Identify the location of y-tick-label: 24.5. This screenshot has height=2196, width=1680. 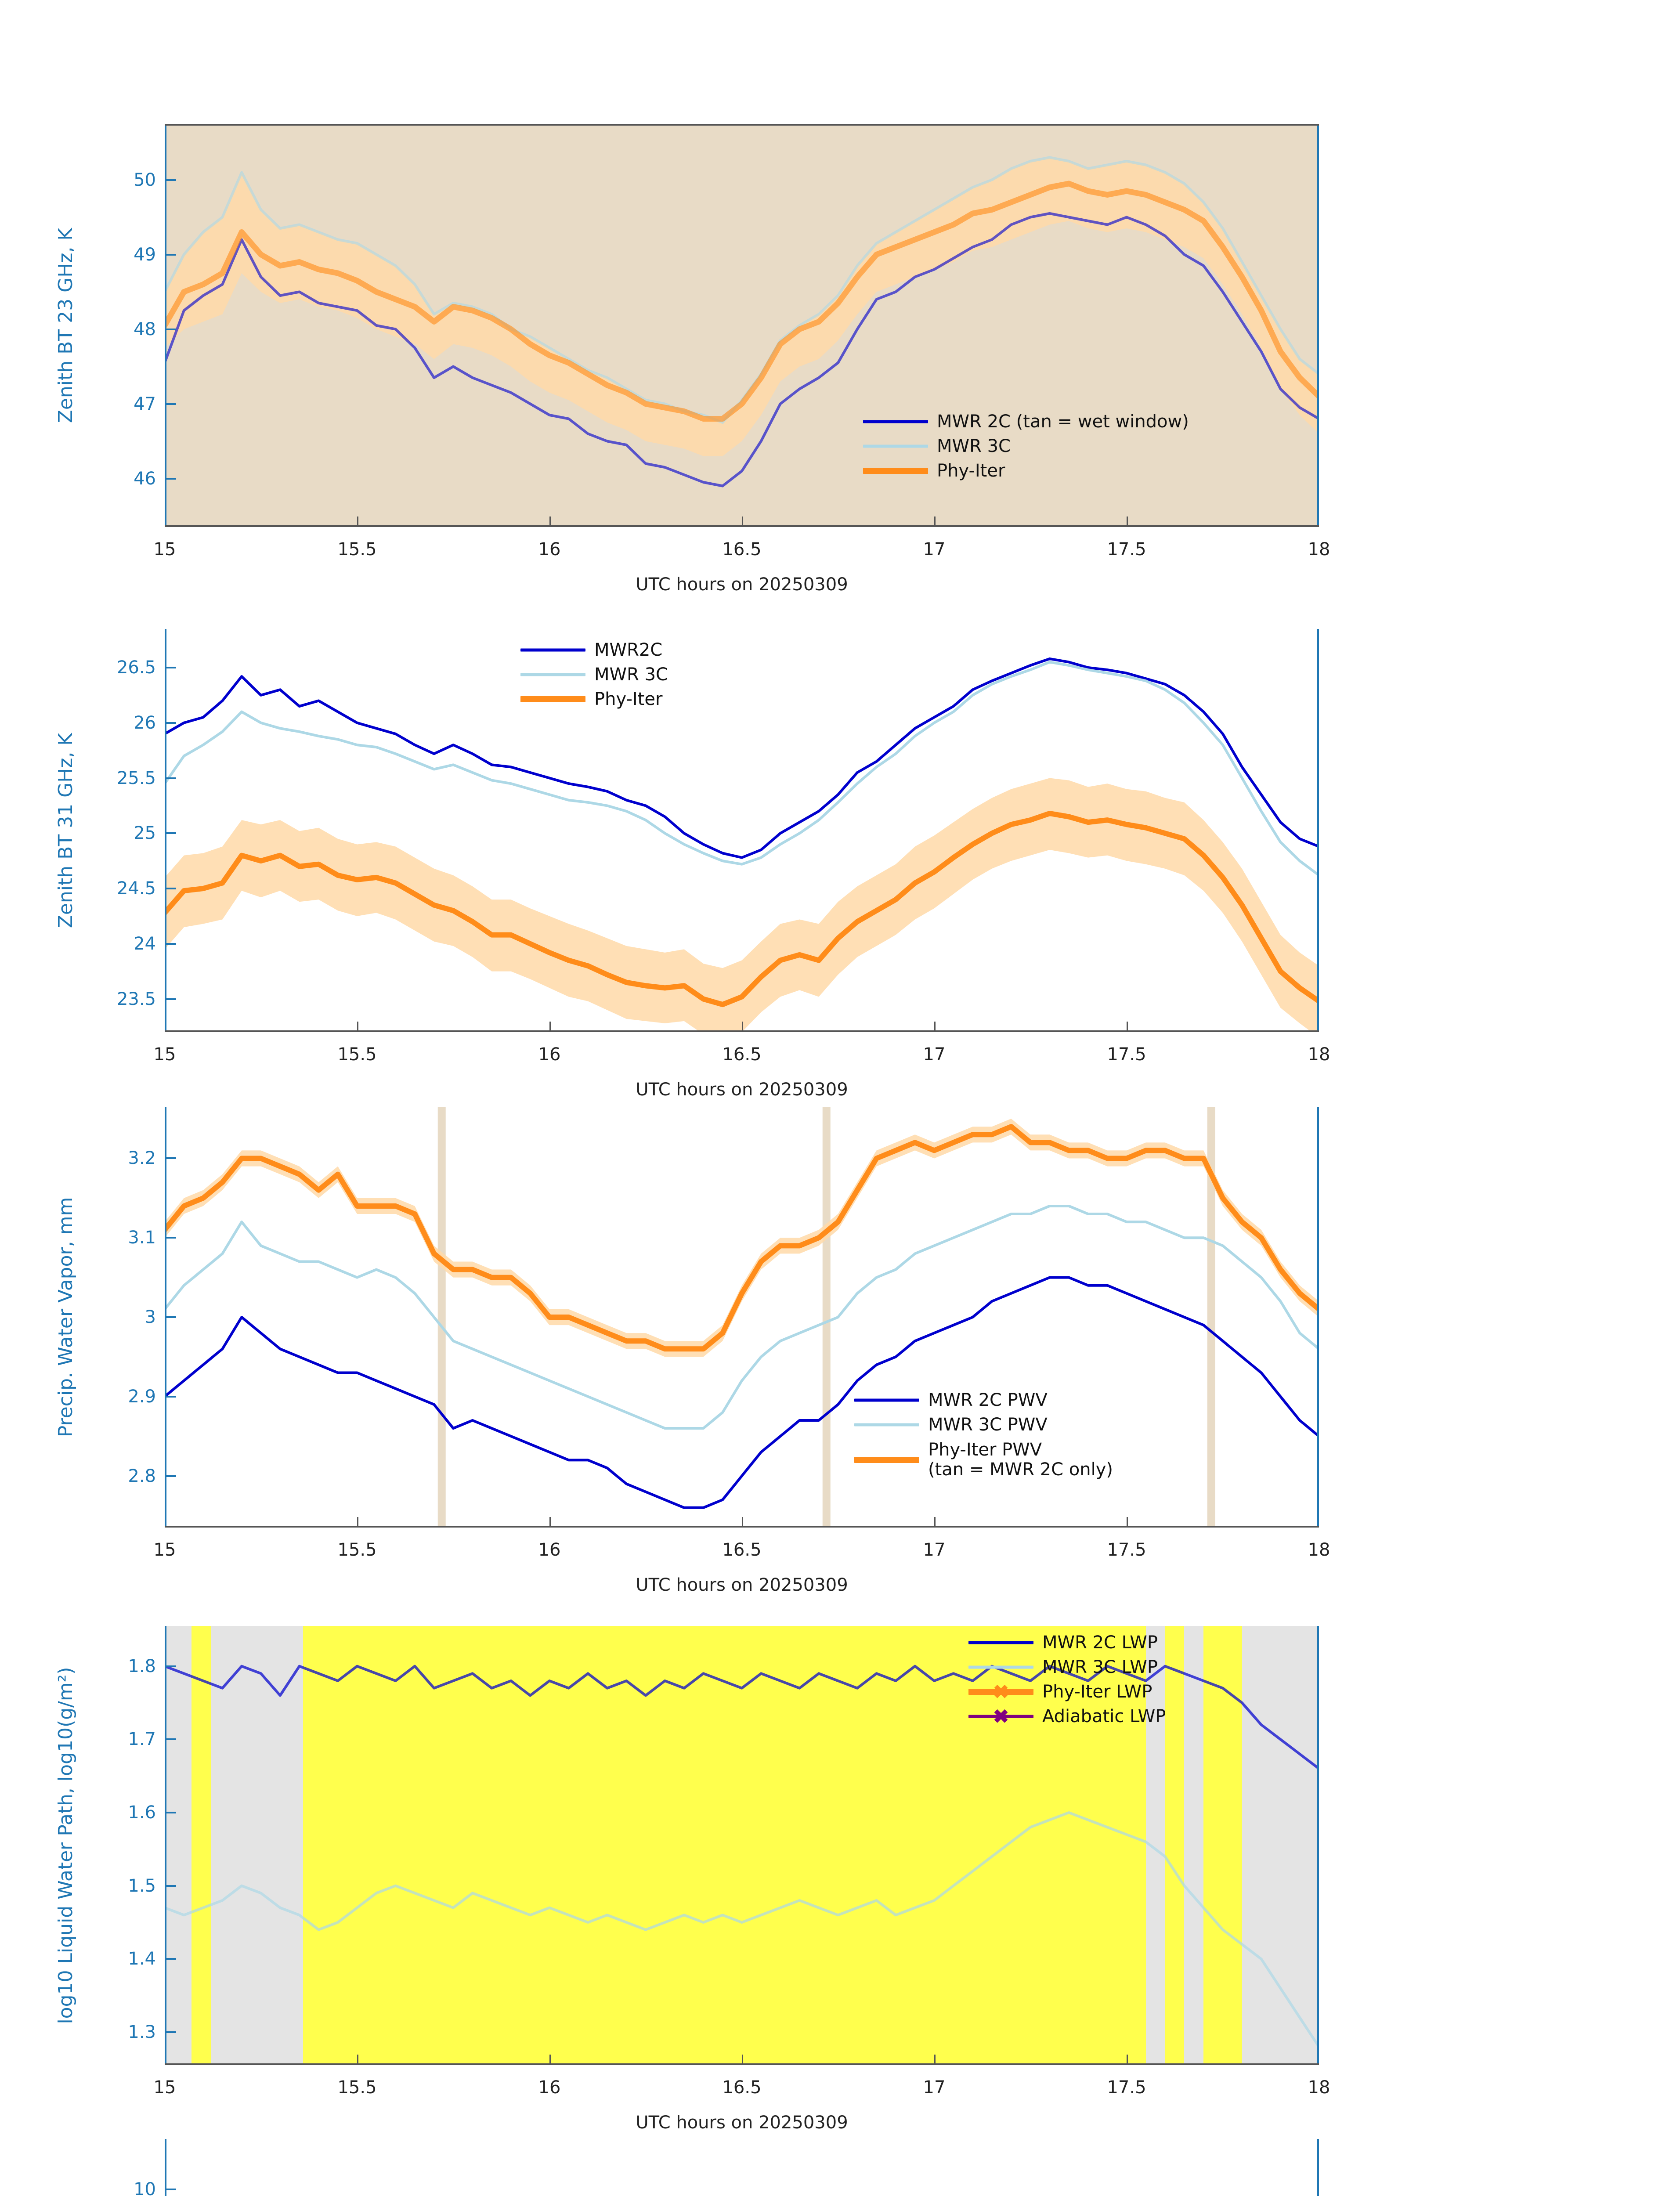
(136, 888).